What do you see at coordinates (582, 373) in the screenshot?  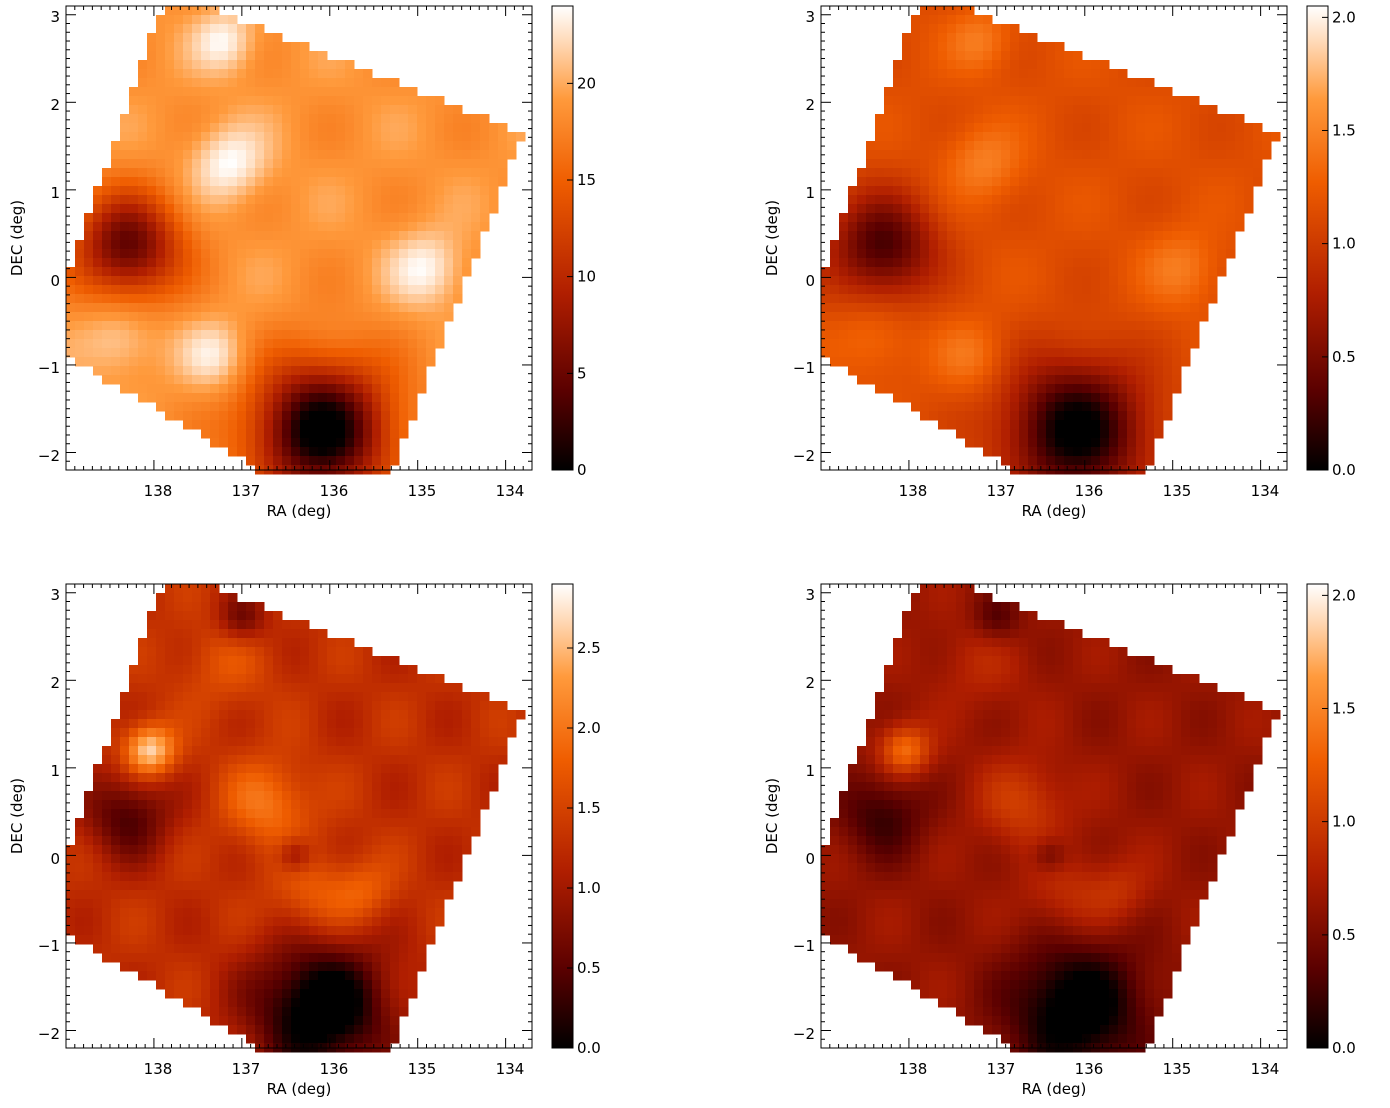 I see `colorbar-tick-label: 5` at bounding box center [582, 373].